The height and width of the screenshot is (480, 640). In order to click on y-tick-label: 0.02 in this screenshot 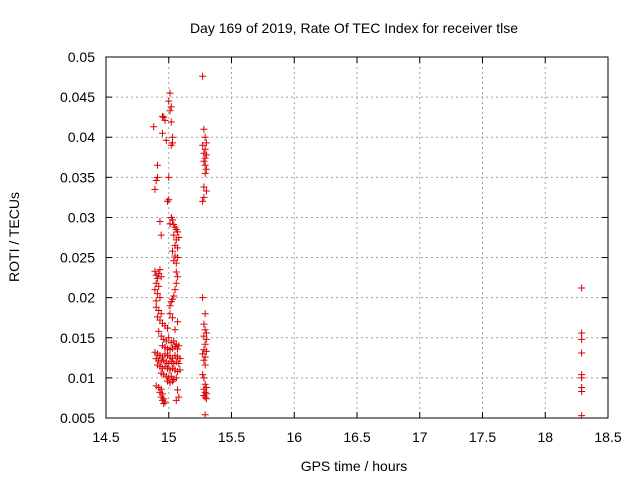, I will do `click(81, 298)`.